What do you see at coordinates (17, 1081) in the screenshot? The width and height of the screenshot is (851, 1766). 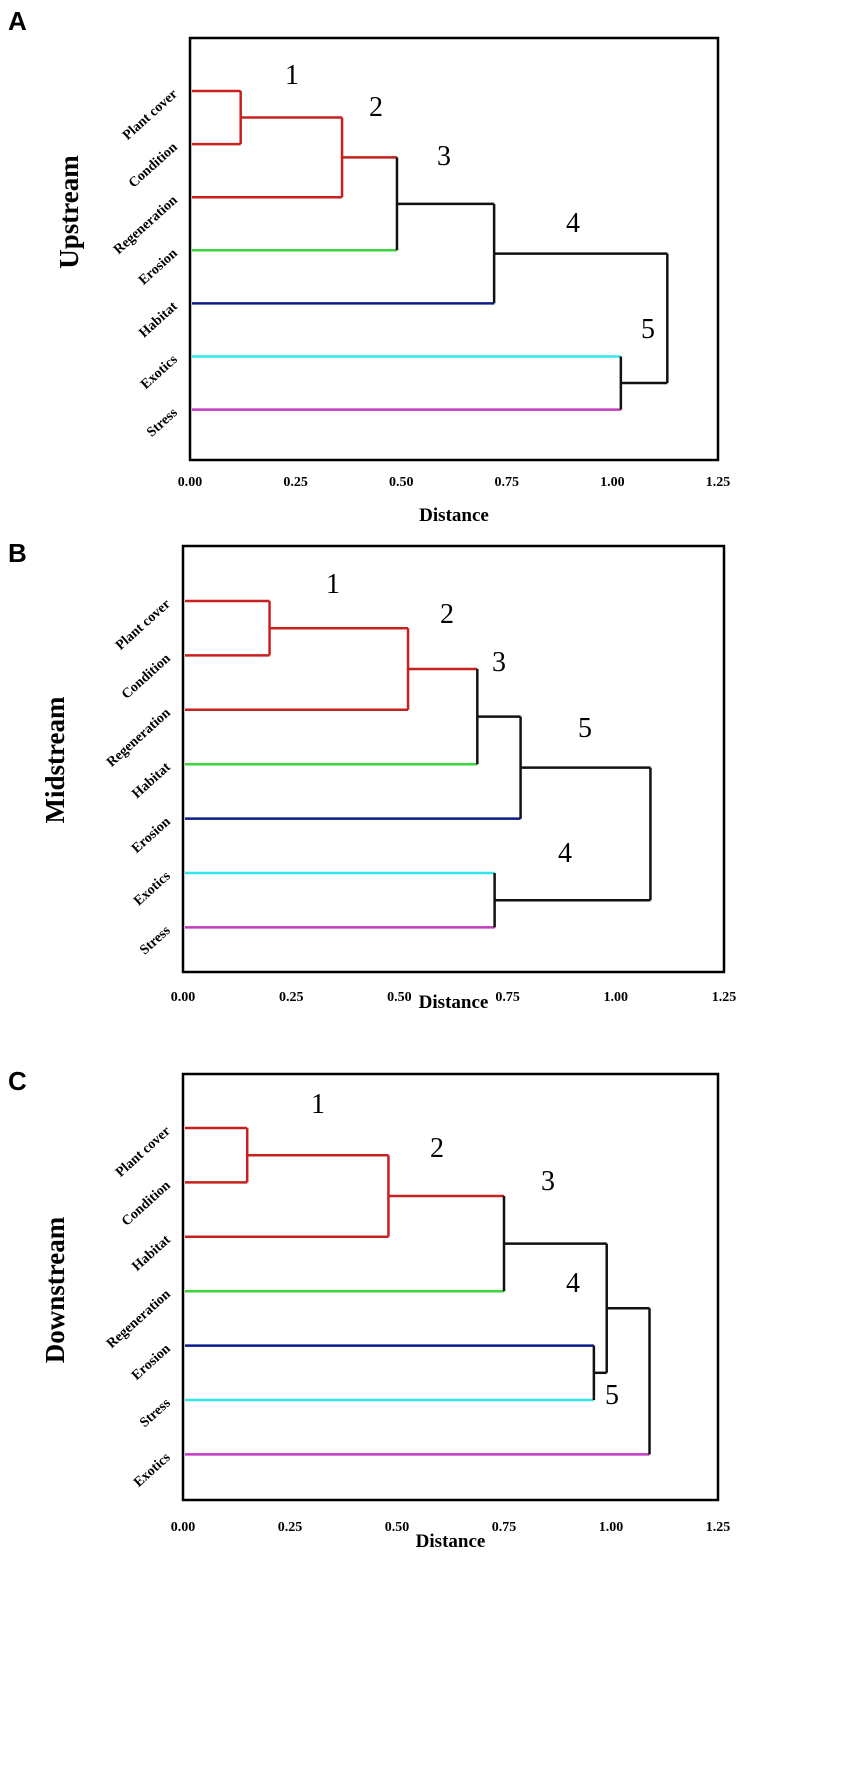 I see `panel-letter: C` at bounding box center [17, 1081].